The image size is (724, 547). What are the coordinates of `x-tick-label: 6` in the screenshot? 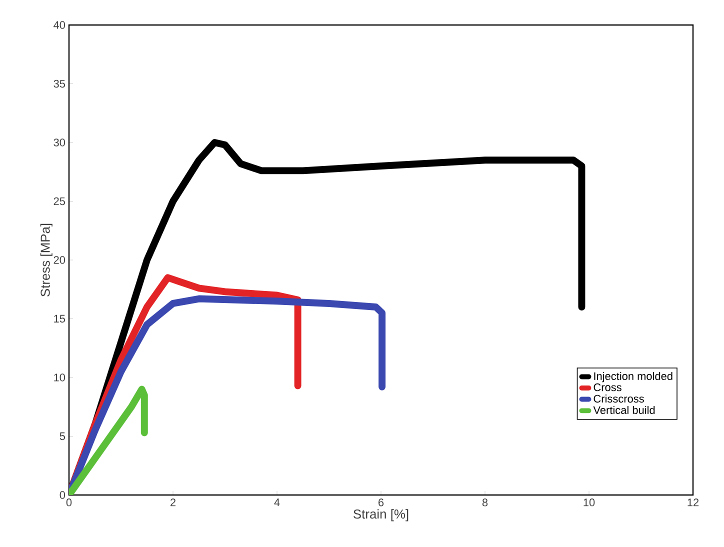 It's located at (381, 502).